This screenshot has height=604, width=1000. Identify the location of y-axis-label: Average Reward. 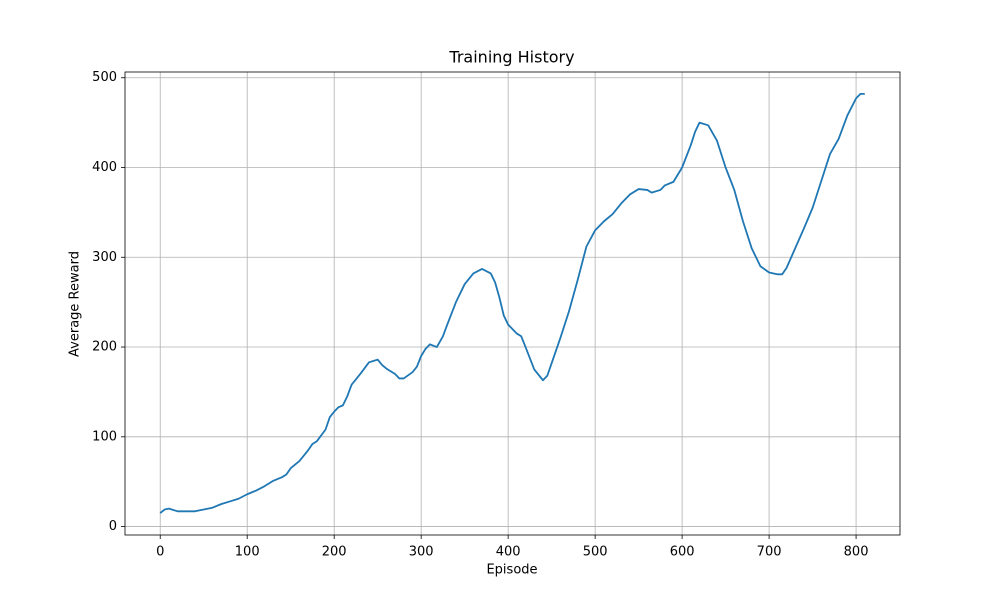
(75, 304).